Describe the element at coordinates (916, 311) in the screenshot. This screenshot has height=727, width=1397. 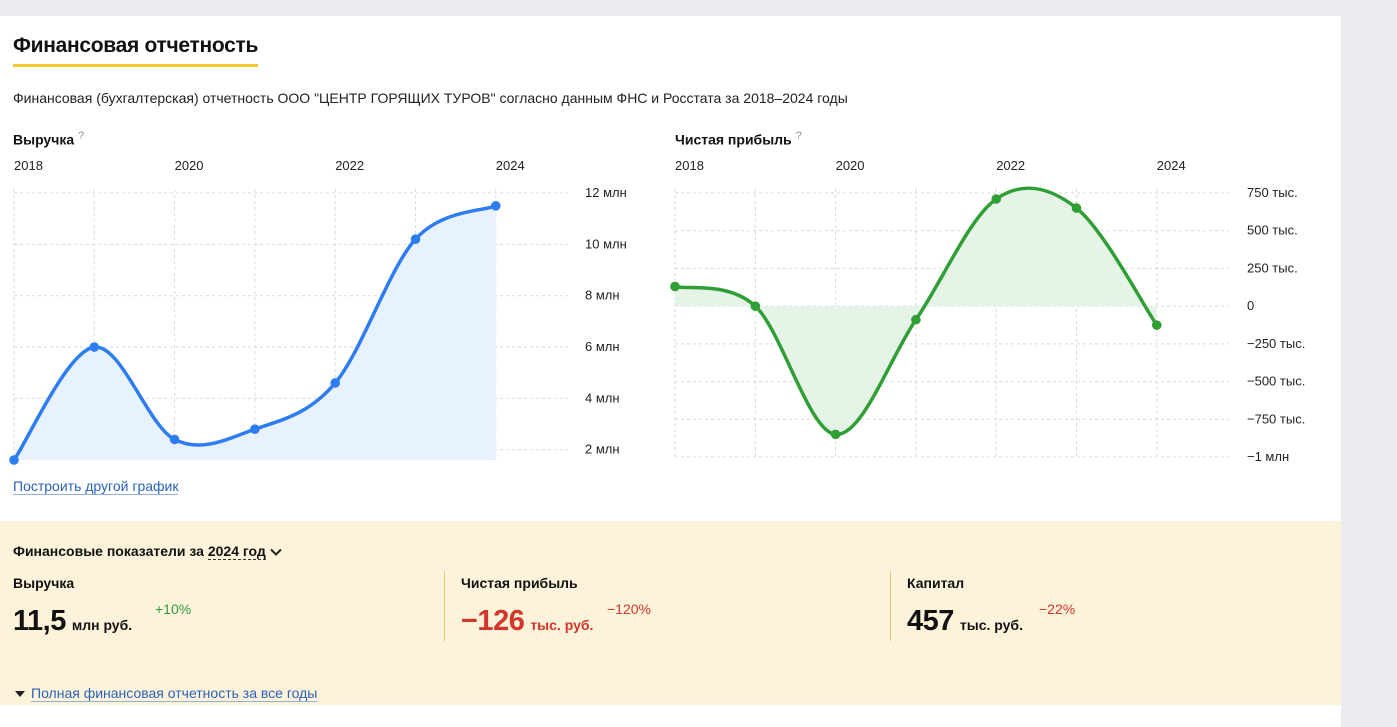
I see `profit-area` at that location.